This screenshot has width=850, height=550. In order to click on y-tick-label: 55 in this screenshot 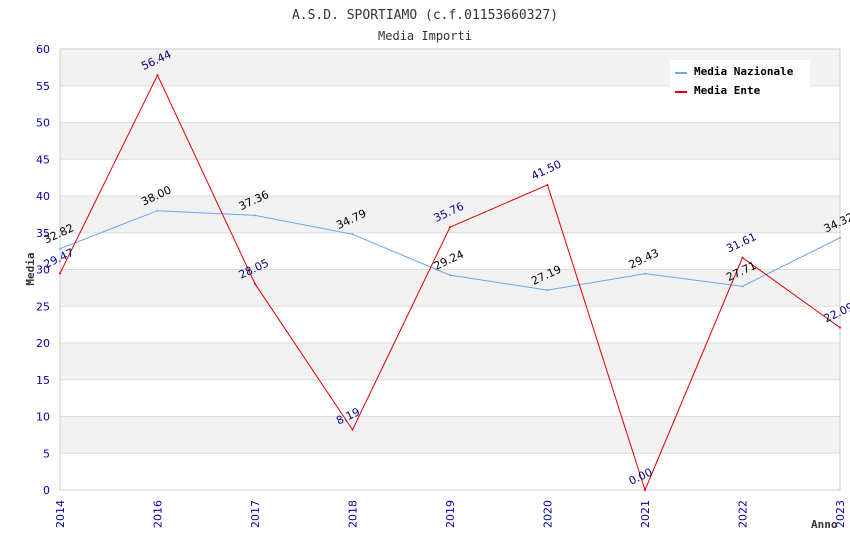, I will do `click(43, 86)`.